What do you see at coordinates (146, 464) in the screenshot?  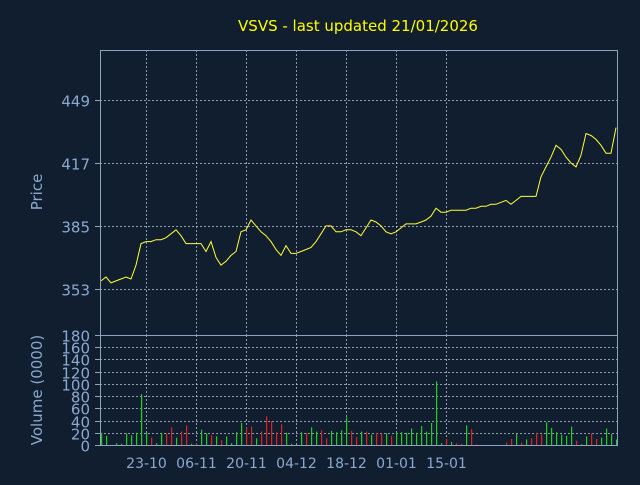 I see `x-tick-label: 23-10` at bounding box center [146, 464].